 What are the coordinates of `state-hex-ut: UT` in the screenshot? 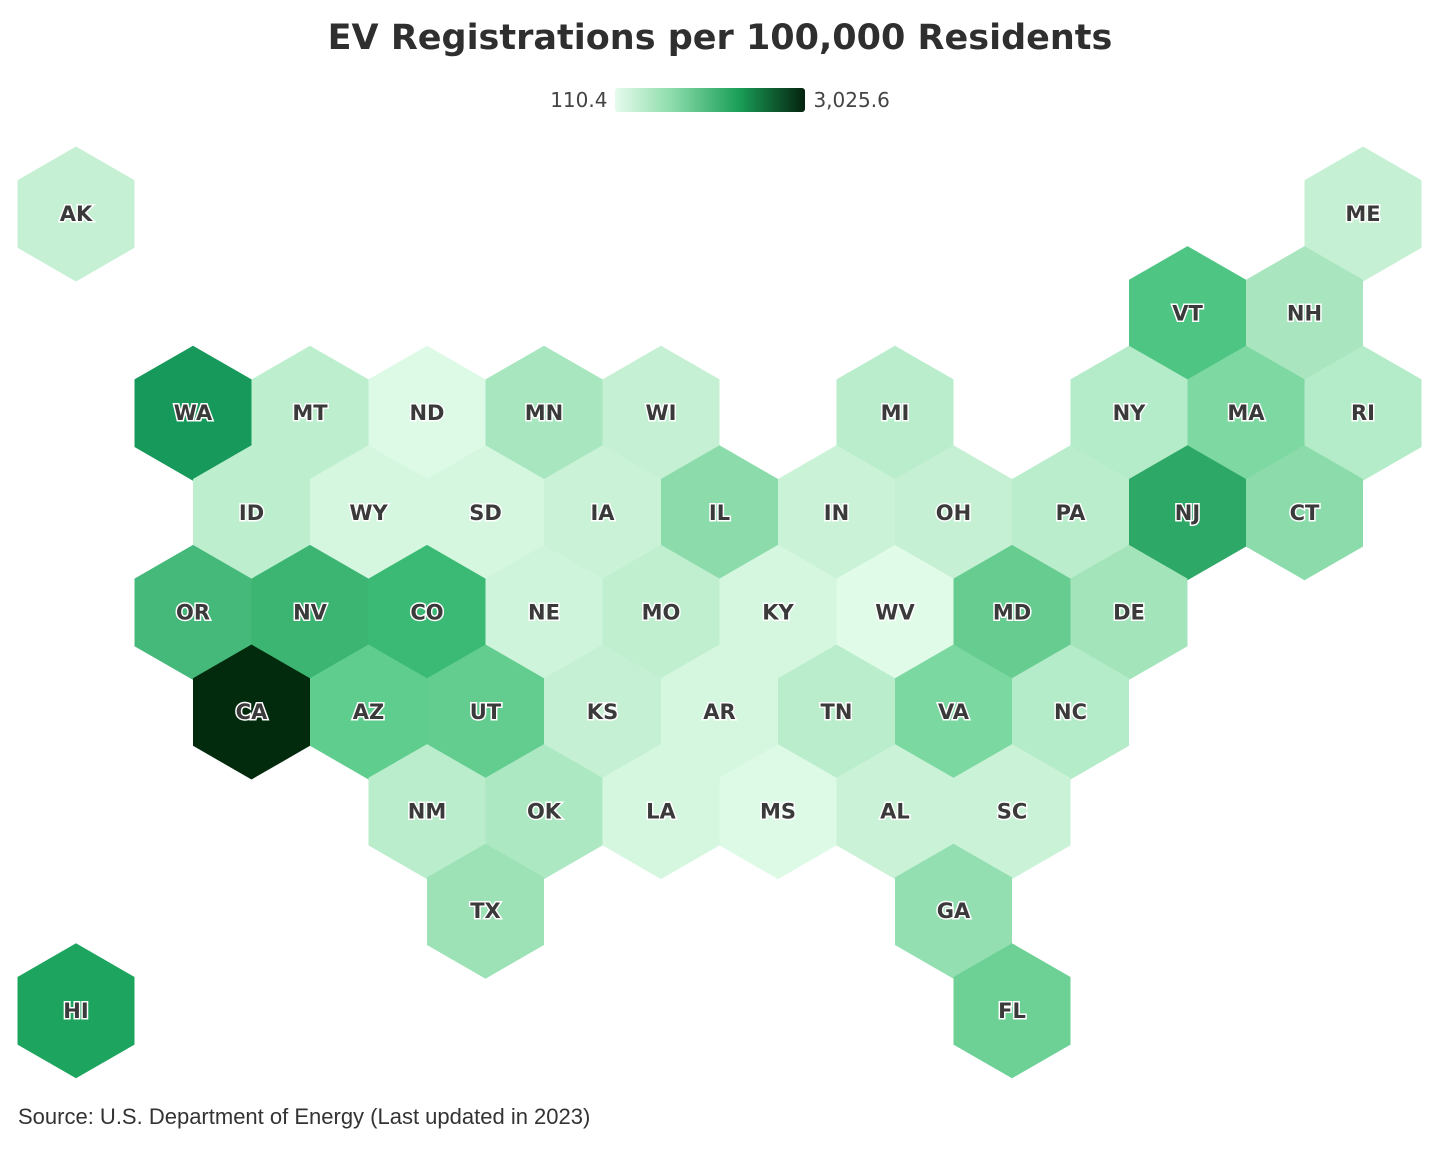 It's located at (485, 712).